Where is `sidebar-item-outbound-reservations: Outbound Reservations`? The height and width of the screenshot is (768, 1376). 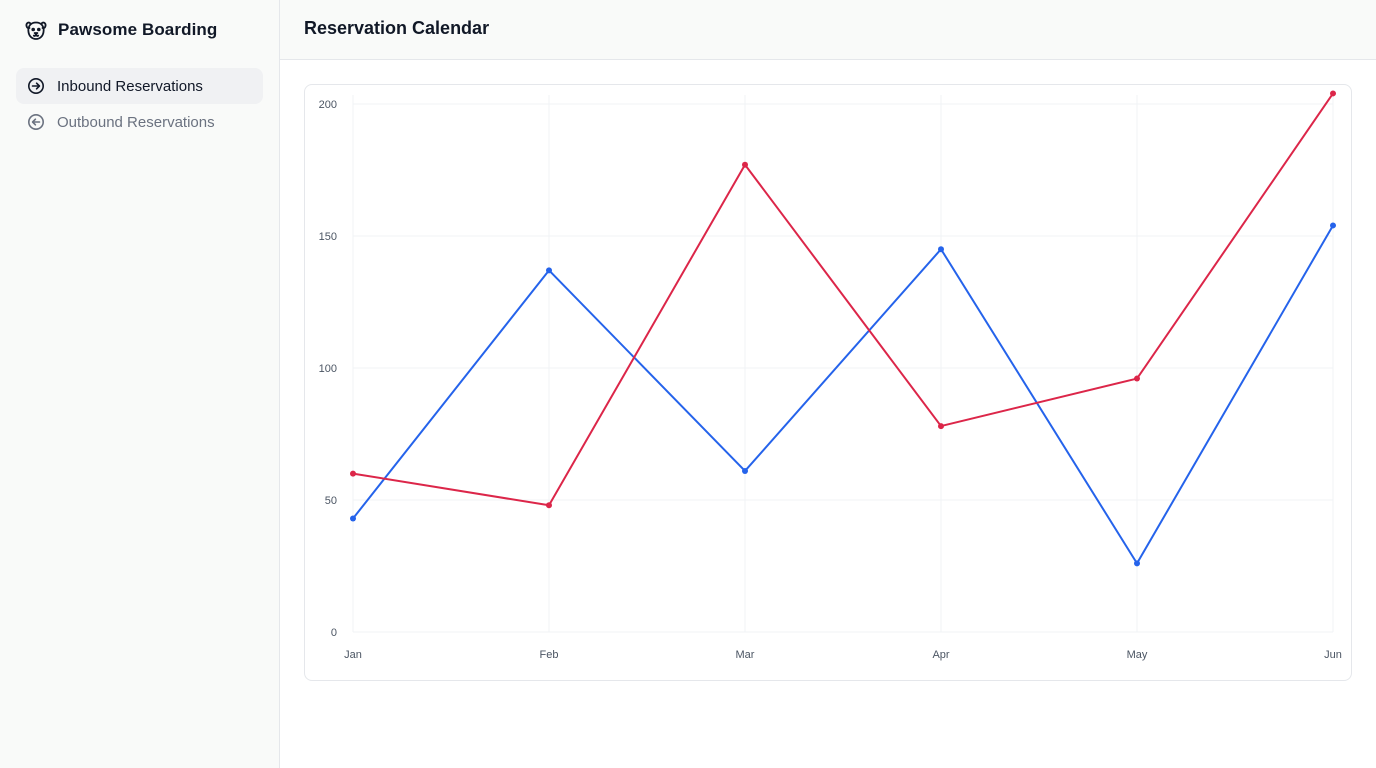
sidebar-item-outbound-reservations: Outbound Reservations is located at coordinates (139, 122).